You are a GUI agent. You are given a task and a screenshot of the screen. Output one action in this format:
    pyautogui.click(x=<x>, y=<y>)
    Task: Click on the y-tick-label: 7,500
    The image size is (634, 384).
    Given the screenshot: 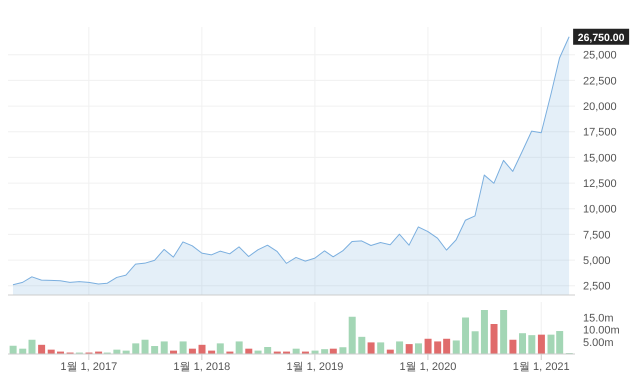 What is the action you would take?
    pyautogui.click(x=597, y=235)
    